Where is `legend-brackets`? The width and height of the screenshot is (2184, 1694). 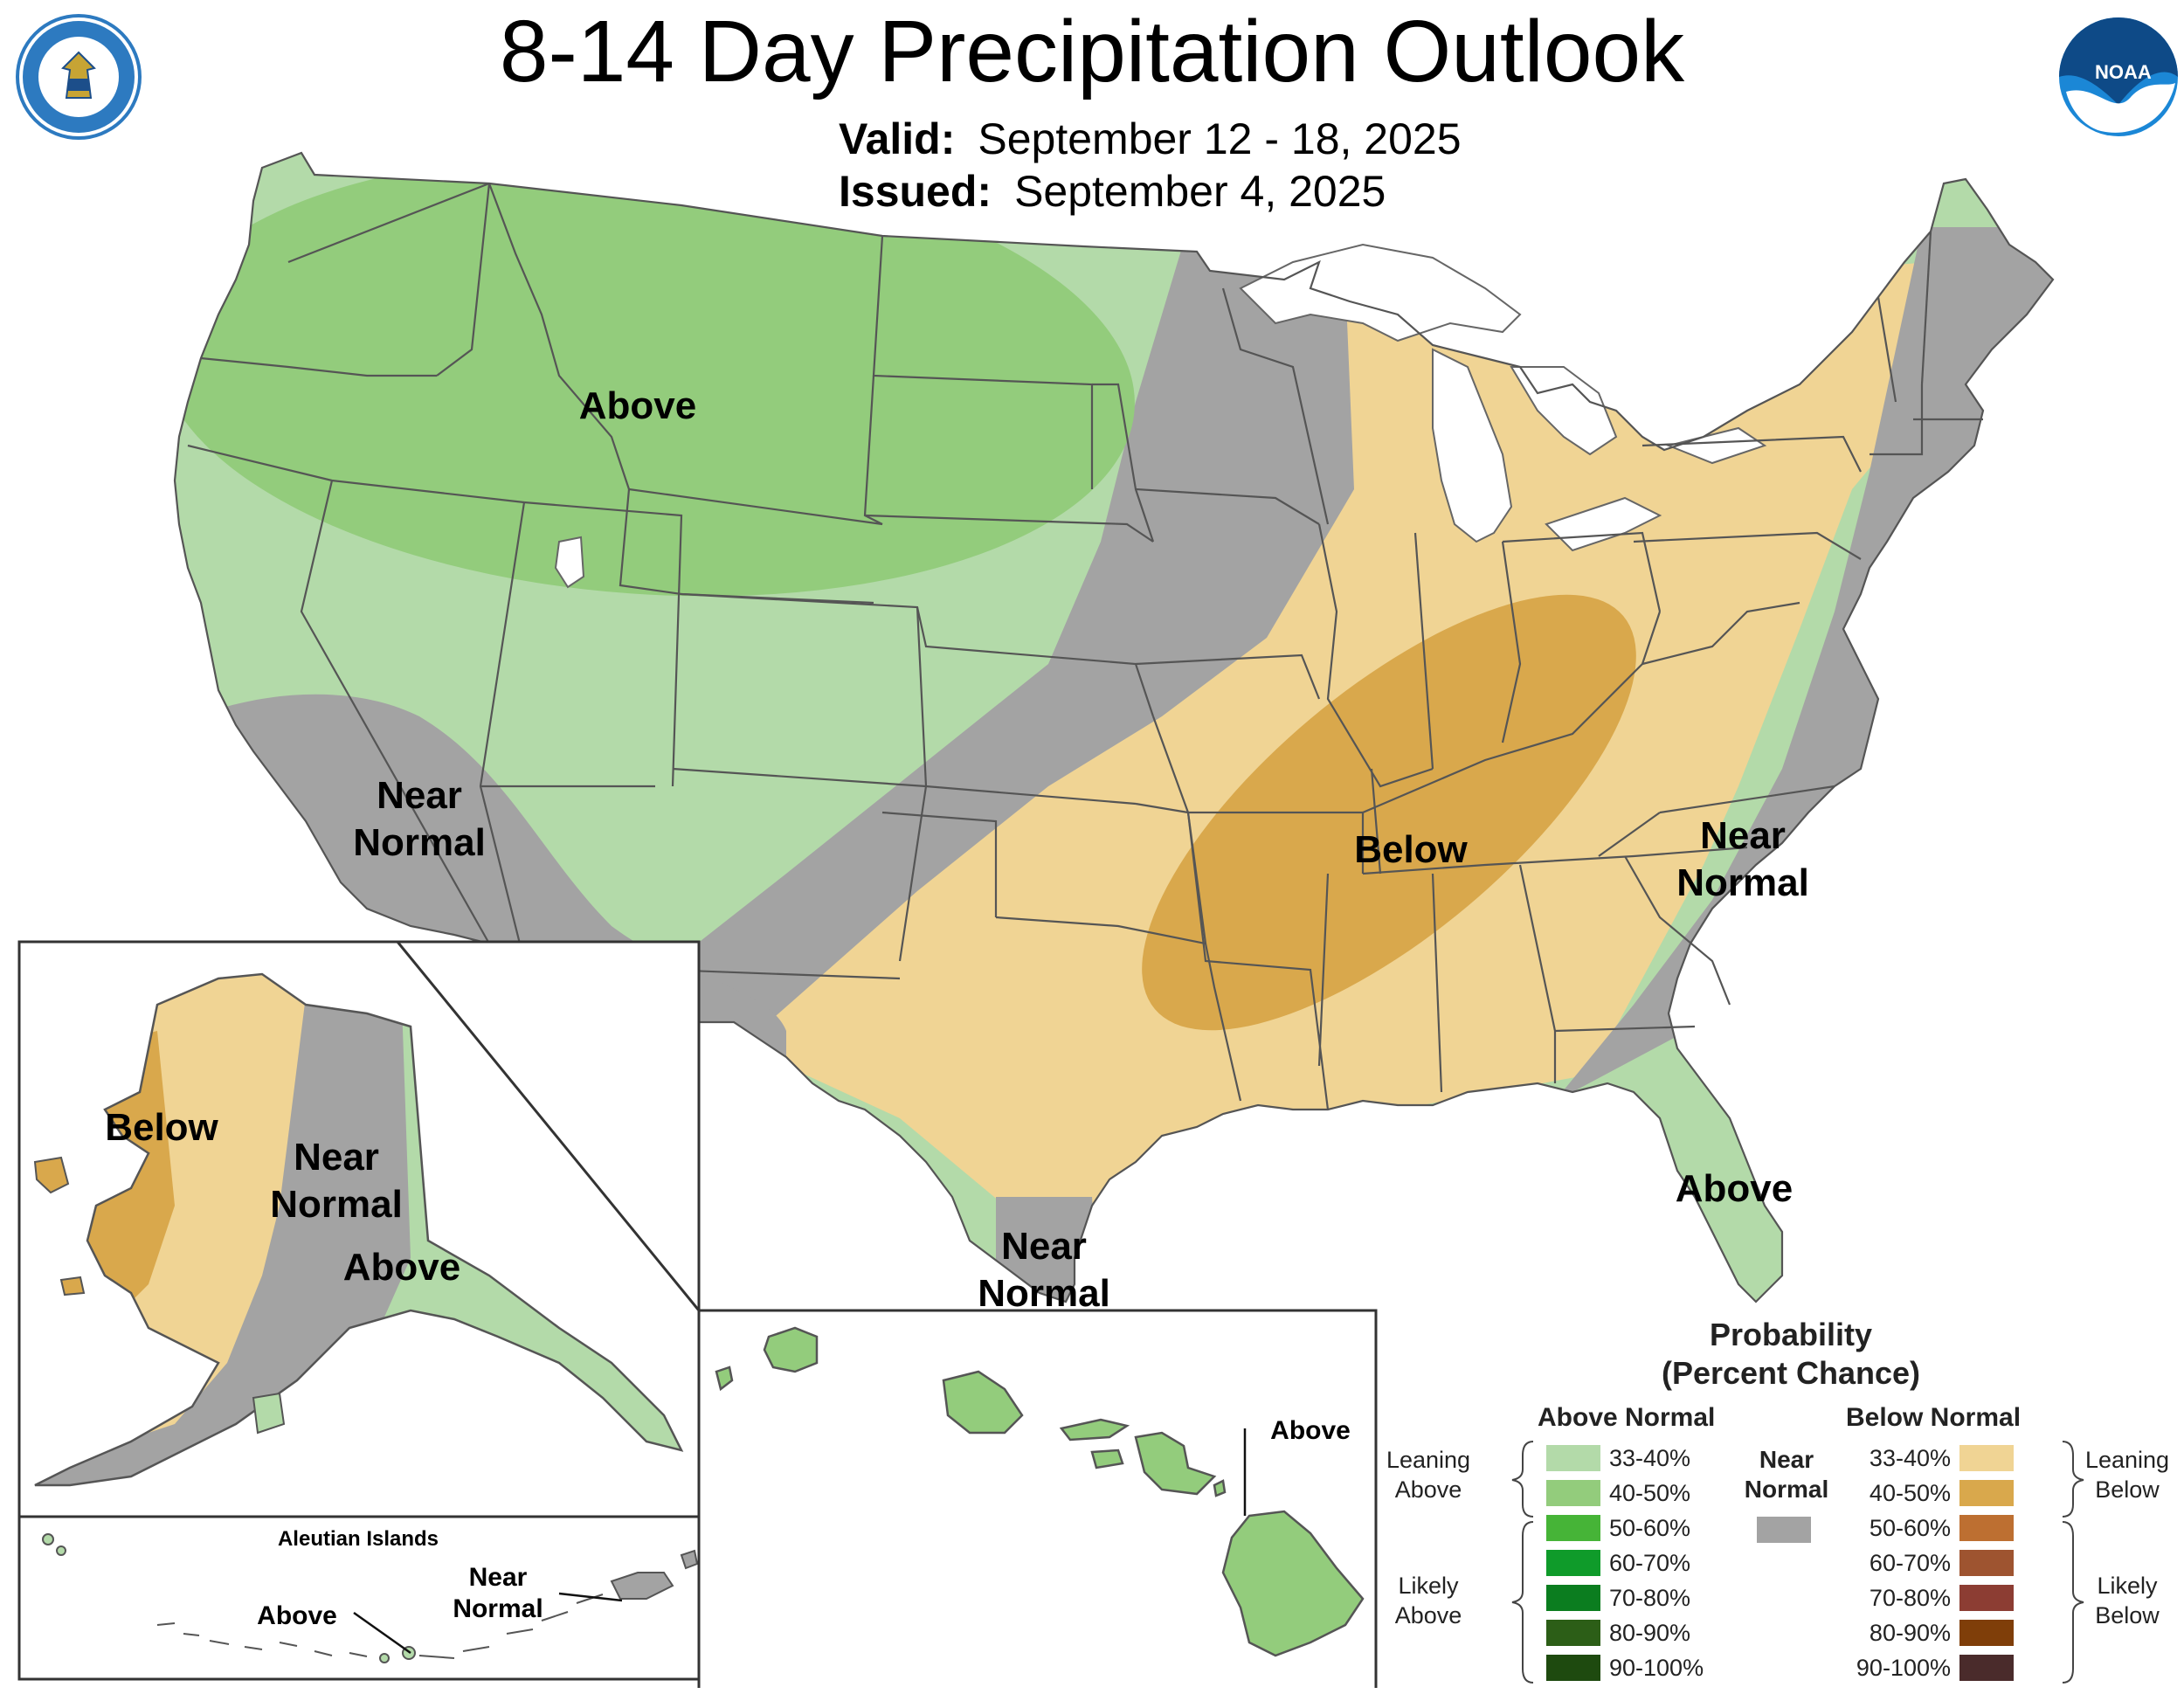
legend-brackets is located at coordinates (1797, 1562).